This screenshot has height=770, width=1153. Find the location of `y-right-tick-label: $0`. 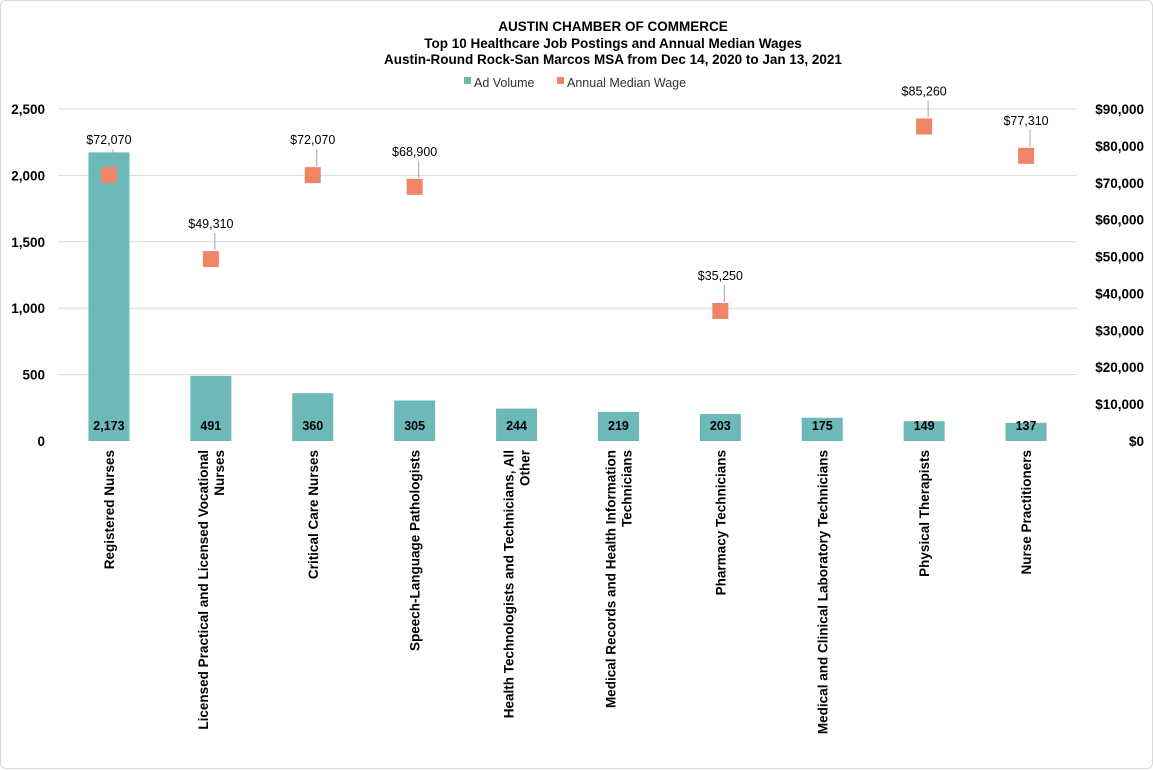

y-right-tick-label: $0 is located at coordinates (1136, 441).